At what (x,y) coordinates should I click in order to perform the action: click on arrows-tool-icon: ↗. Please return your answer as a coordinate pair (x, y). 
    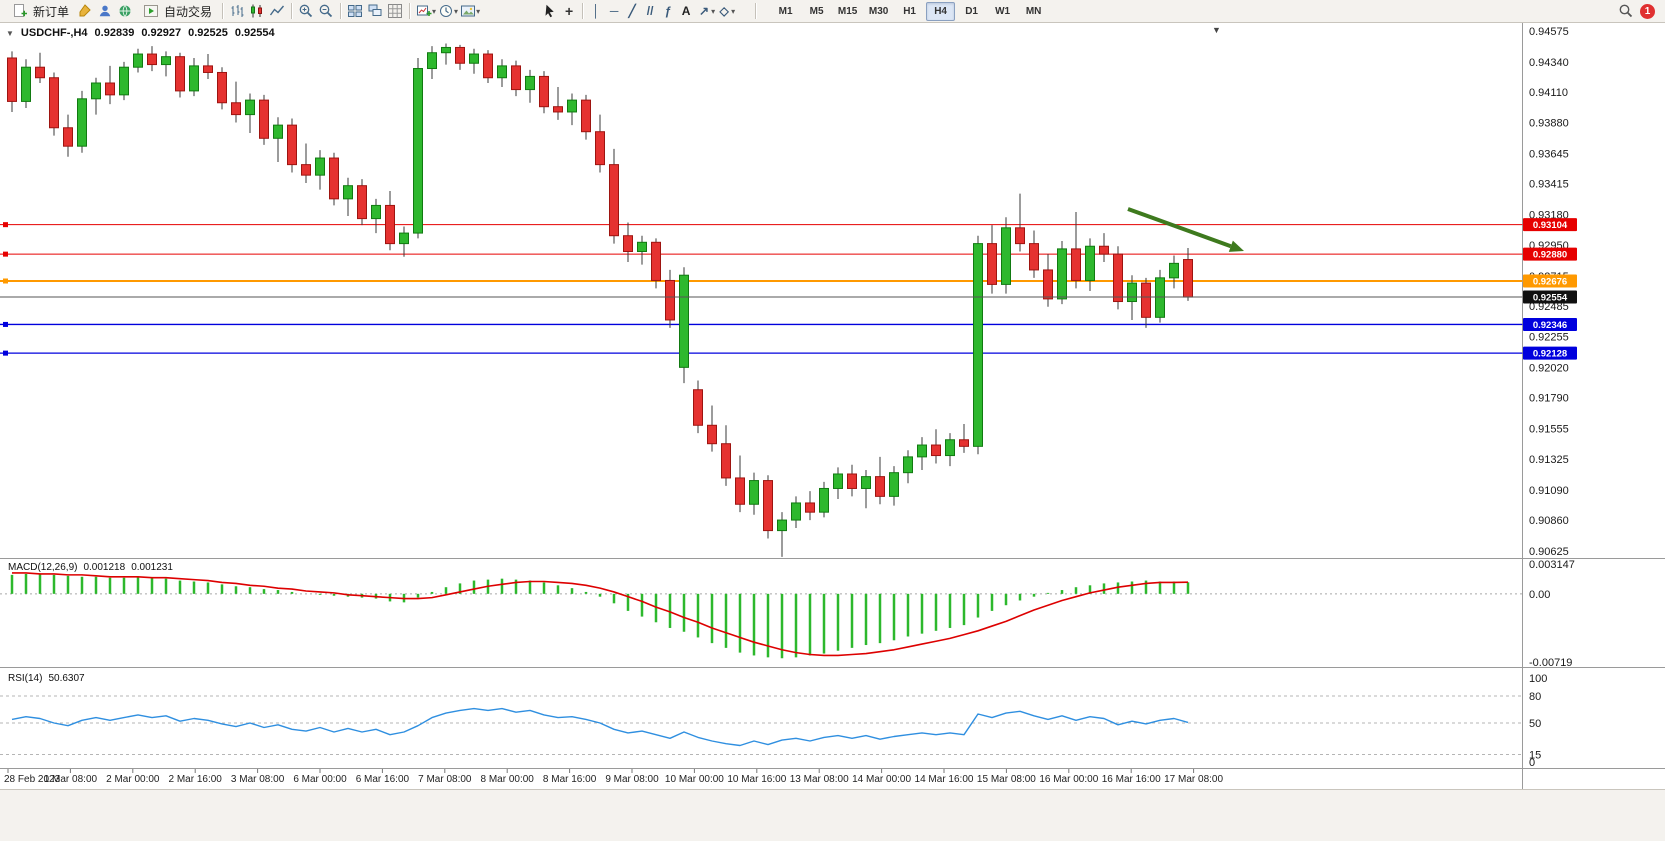
    Looking at the image, I should click on (704, 11).